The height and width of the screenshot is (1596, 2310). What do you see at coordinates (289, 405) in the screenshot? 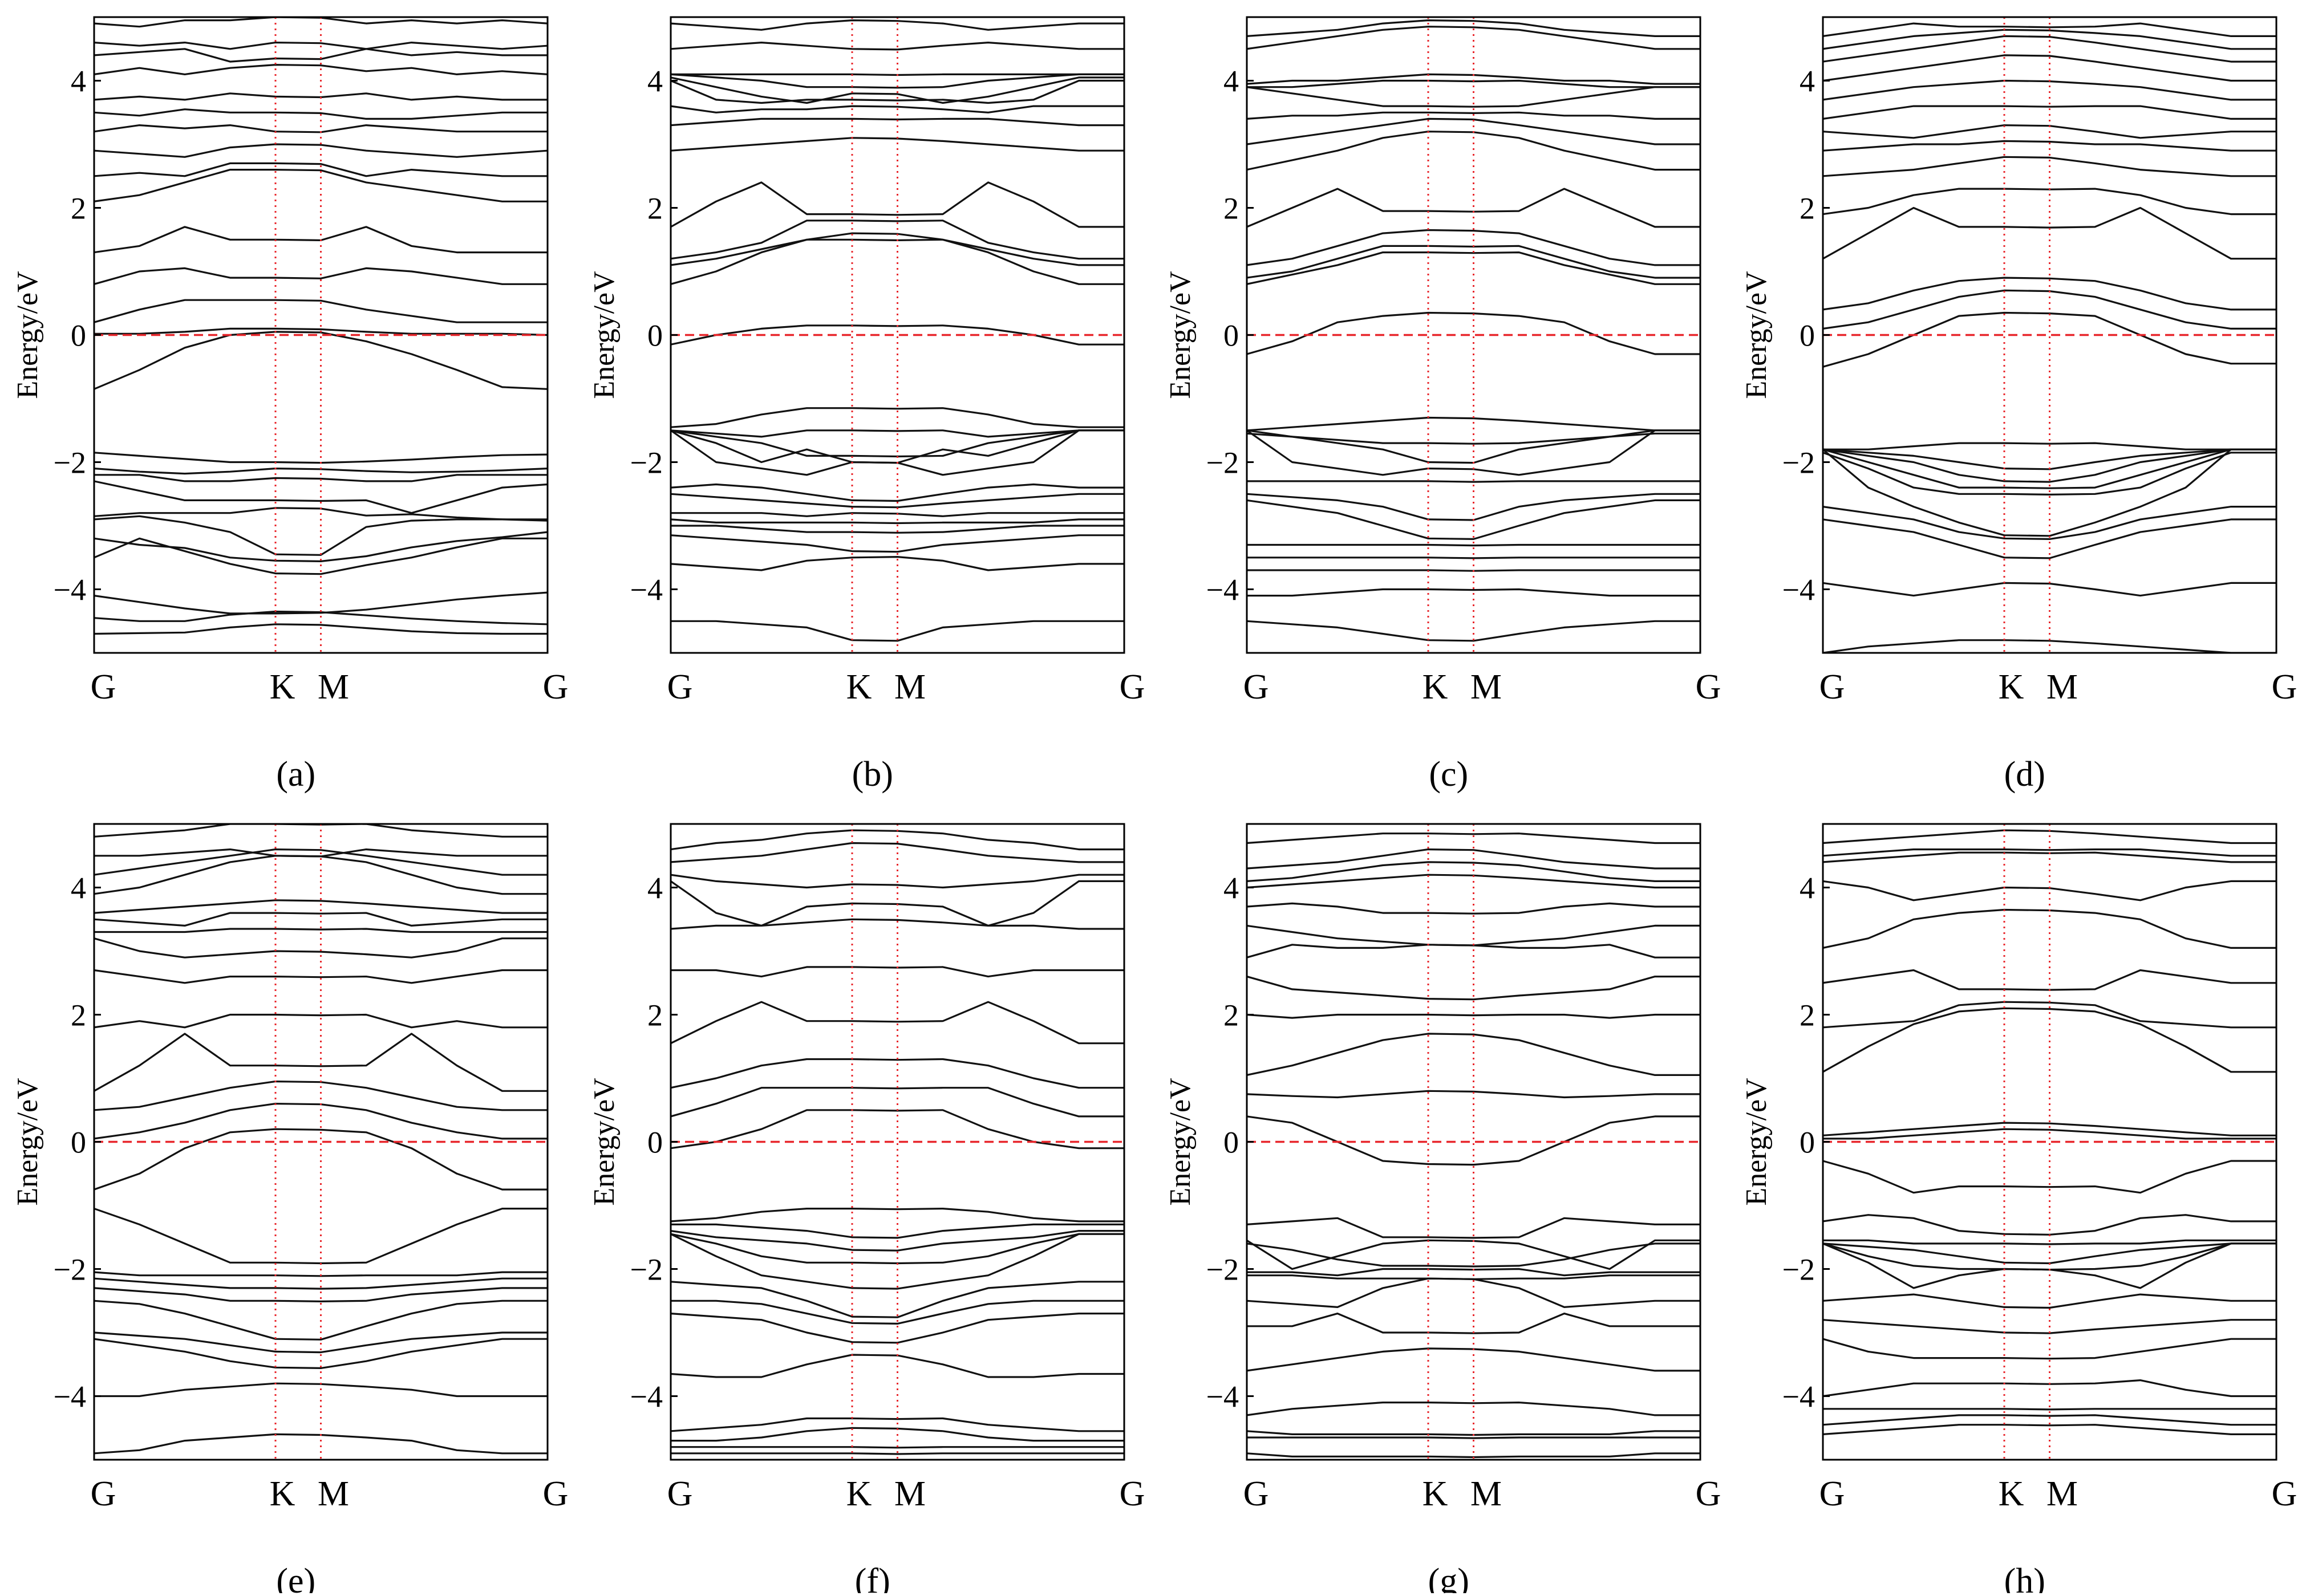
I see `panel-a: −4 −2 0 2 4 Energy/eV G K M G (a)` at bounding box center [289, 405].